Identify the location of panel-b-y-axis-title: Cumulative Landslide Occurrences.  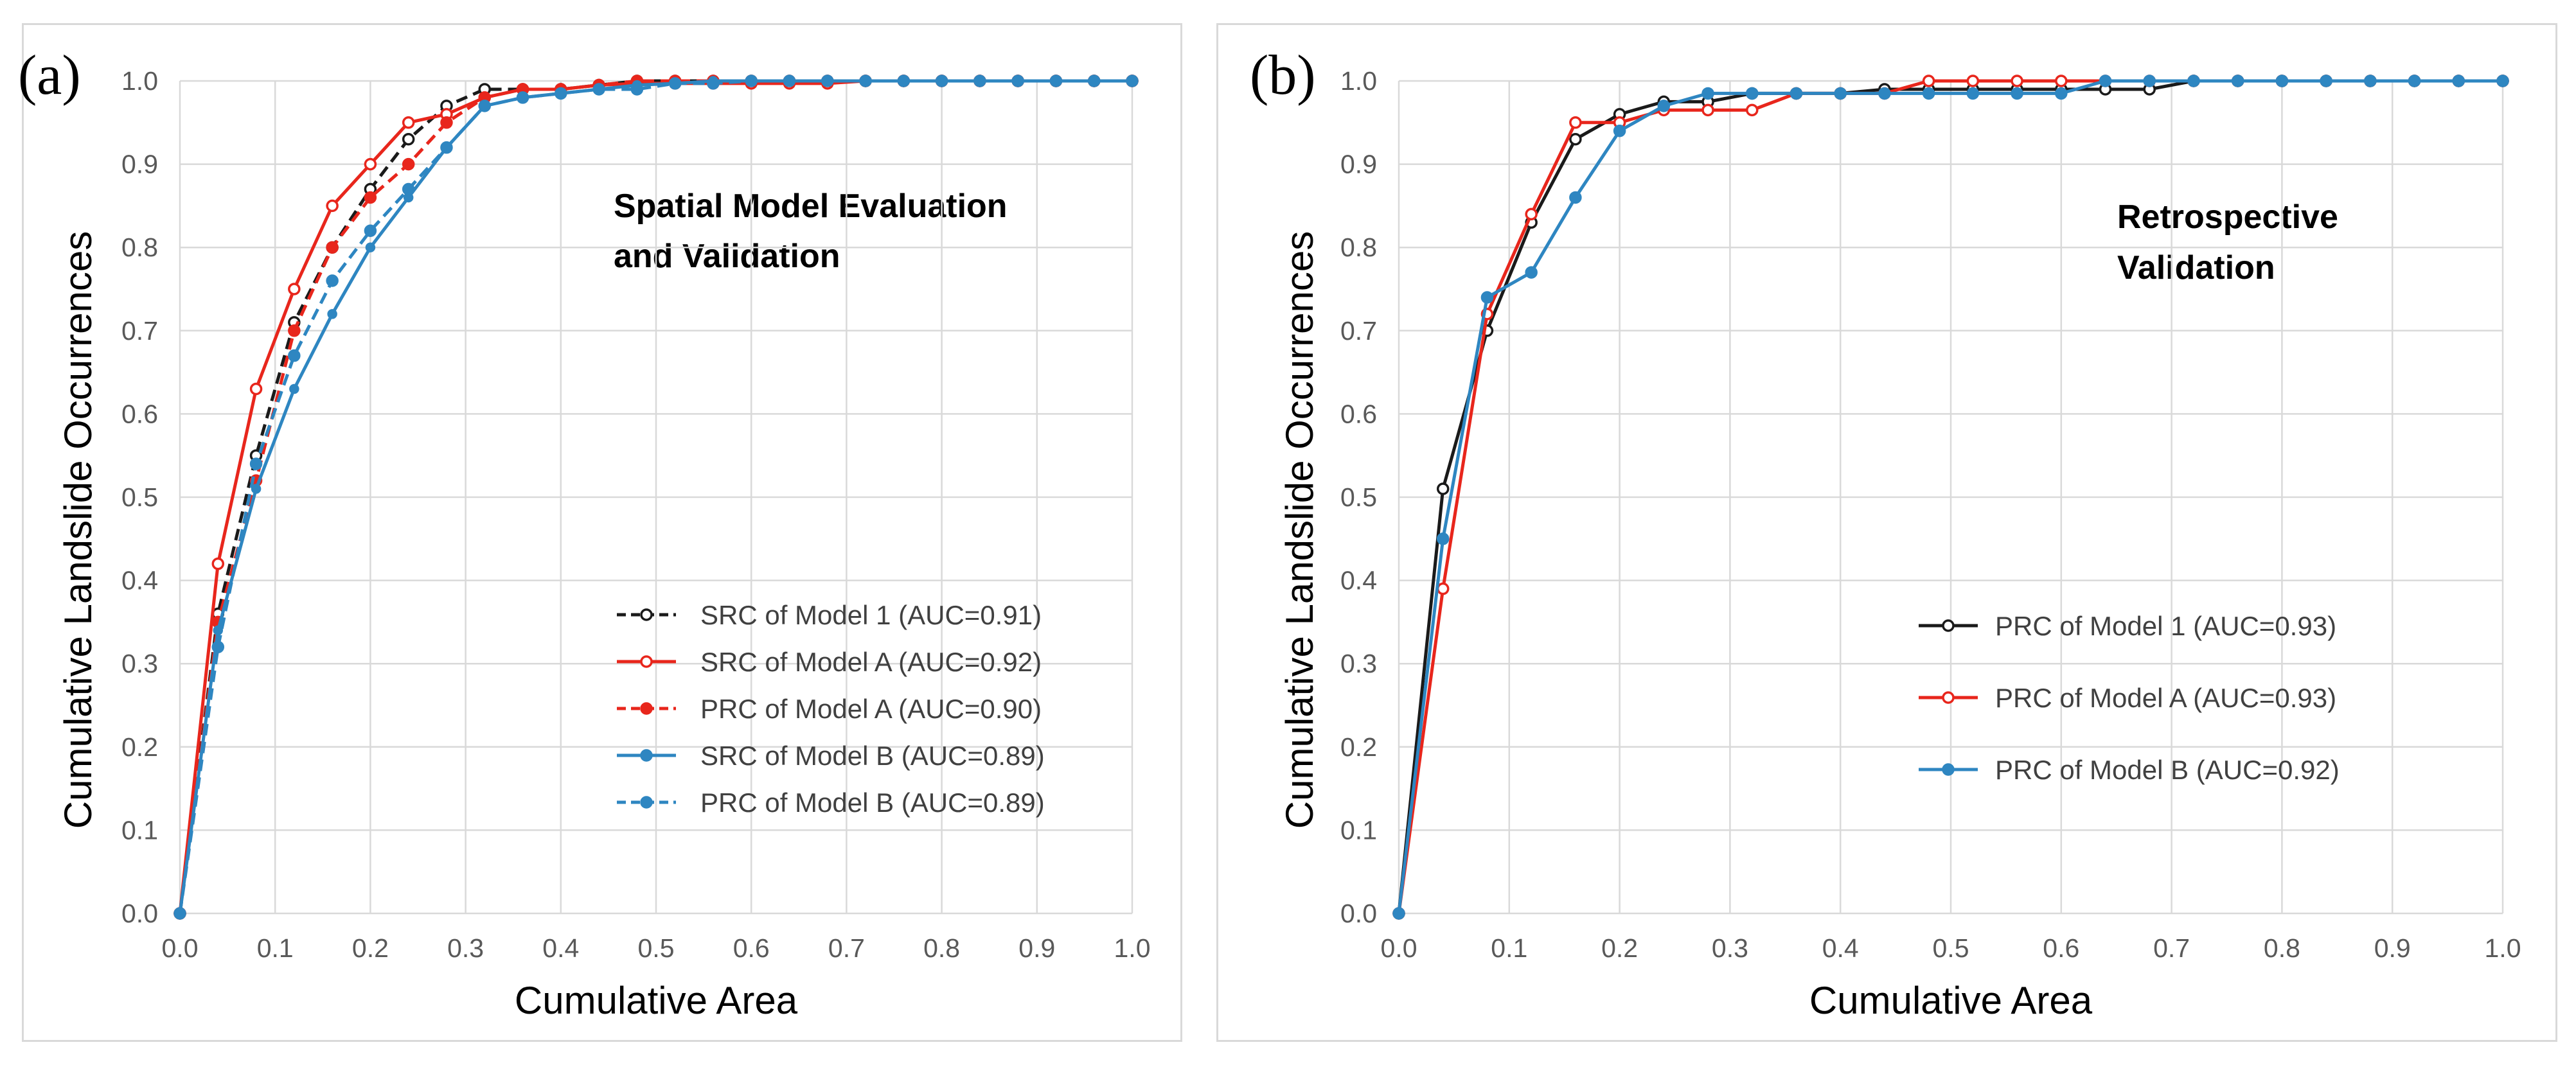
(1300, 530).